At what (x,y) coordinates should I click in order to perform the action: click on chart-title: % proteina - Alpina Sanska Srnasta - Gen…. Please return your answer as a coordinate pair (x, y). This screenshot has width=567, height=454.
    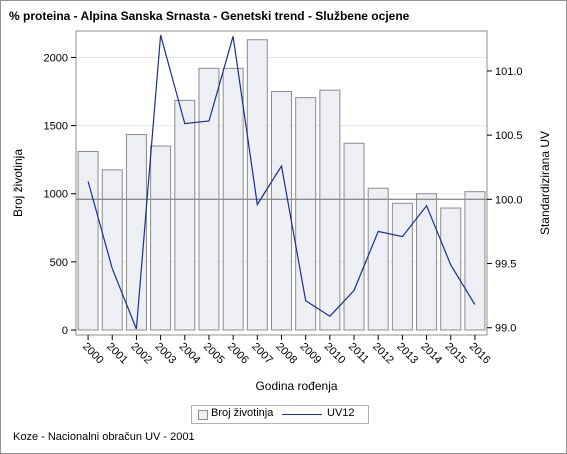
    Looking at the image, I should click on (209, 16).